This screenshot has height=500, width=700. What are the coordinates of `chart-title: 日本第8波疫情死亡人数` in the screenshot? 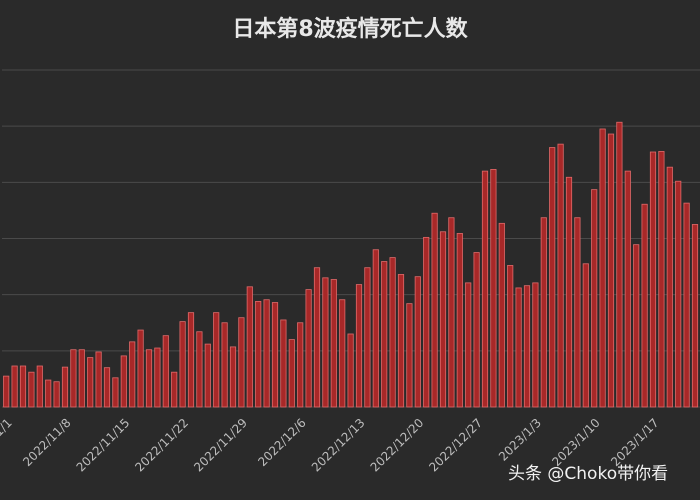 It's located at (350, 29).